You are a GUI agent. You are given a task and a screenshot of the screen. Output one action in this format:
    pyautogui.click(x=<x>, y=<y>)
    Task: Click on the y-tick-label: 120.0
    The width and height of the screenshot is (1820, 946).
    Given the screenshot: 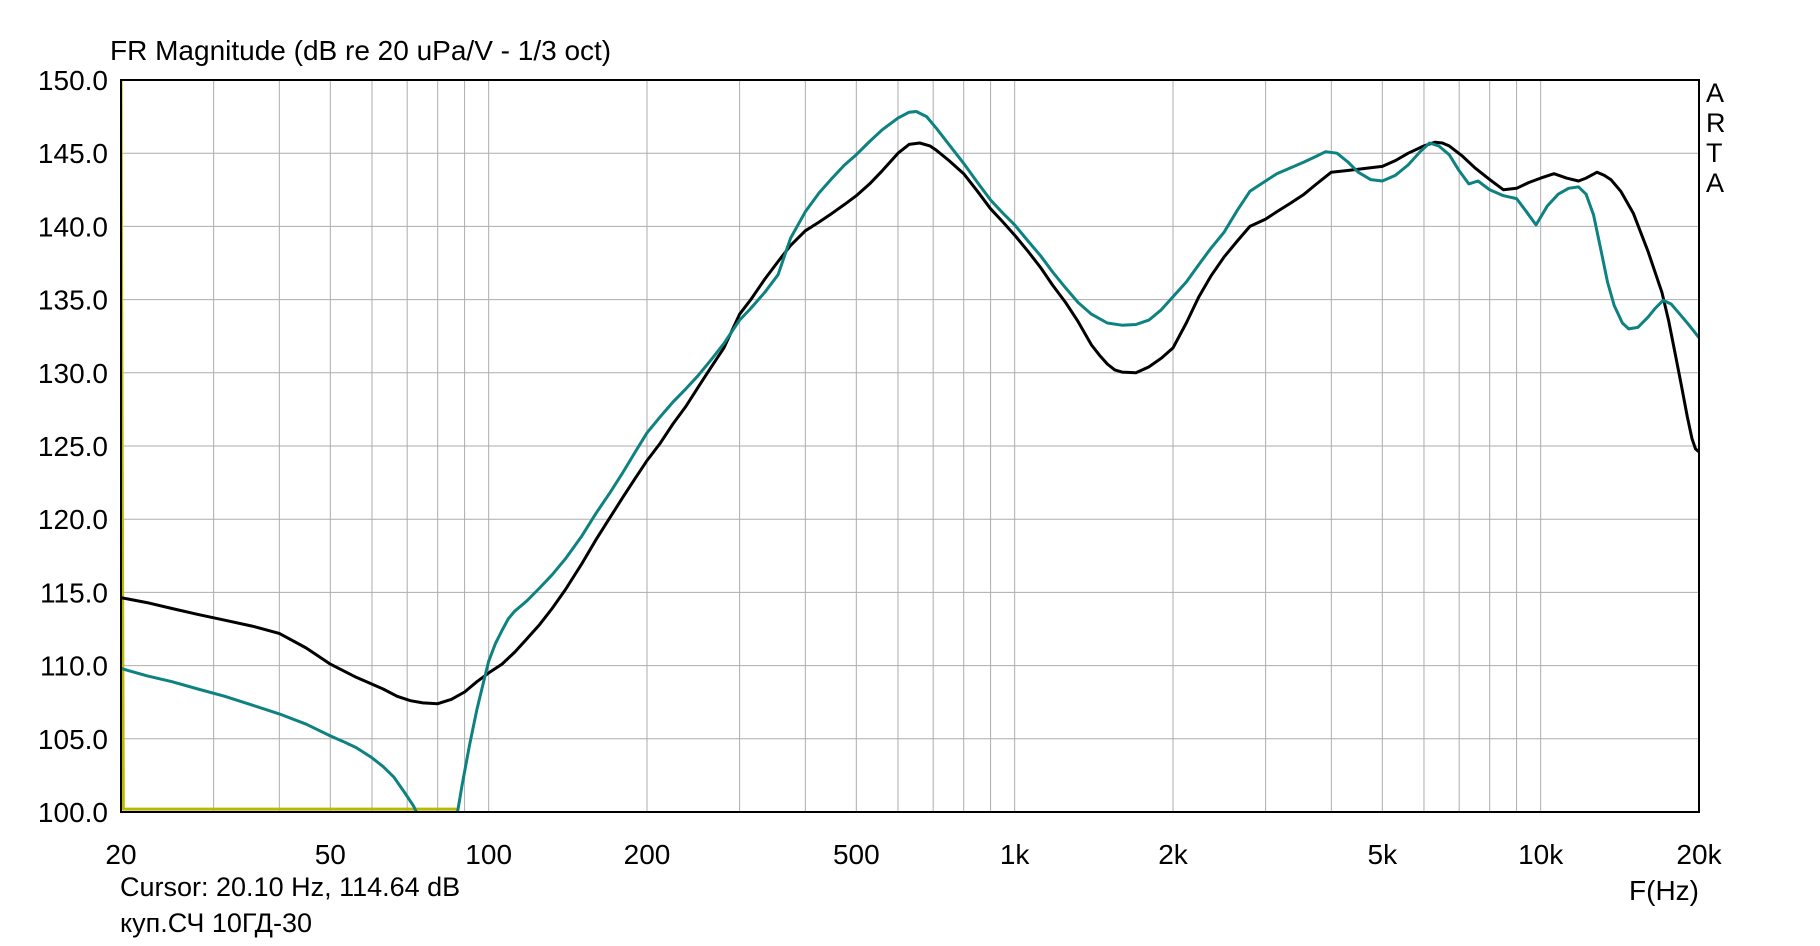 What is the action you would take?
    pyautogui.click(x=73, y=519)
    